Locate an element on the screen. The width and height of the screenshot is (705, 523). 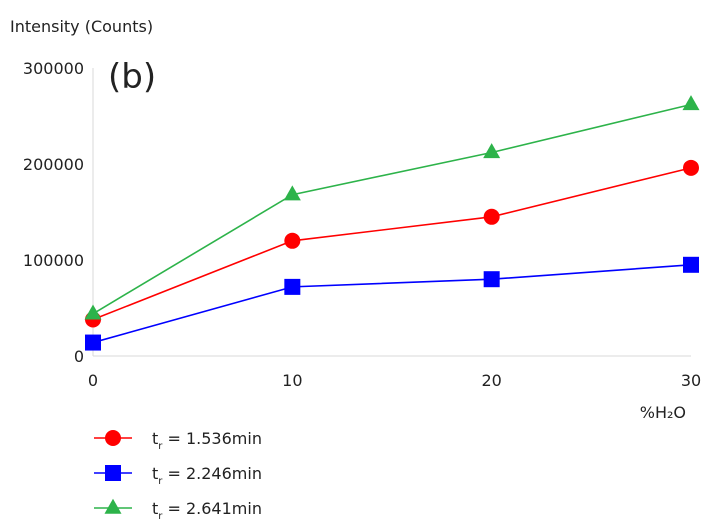
series-line is located at coordinates (392, 304).